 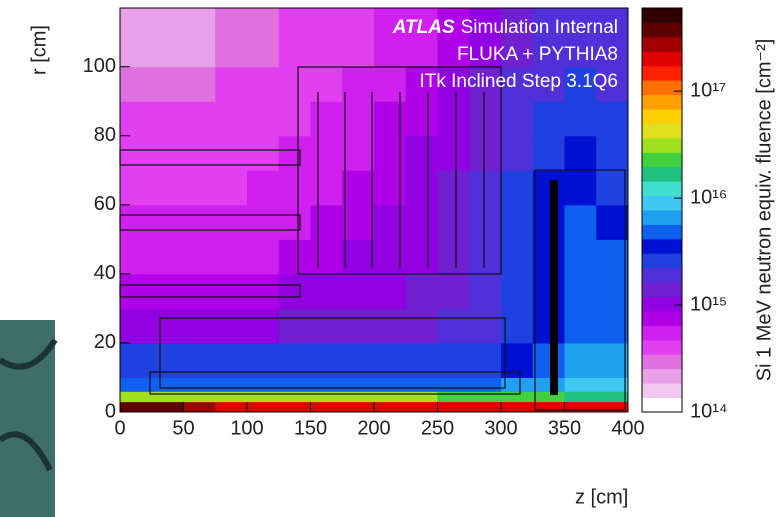 What do you see at coordinates (539, 27) in the screenshot?
I see `annotation: Simulation Internal` at bounding box center [539, 27].